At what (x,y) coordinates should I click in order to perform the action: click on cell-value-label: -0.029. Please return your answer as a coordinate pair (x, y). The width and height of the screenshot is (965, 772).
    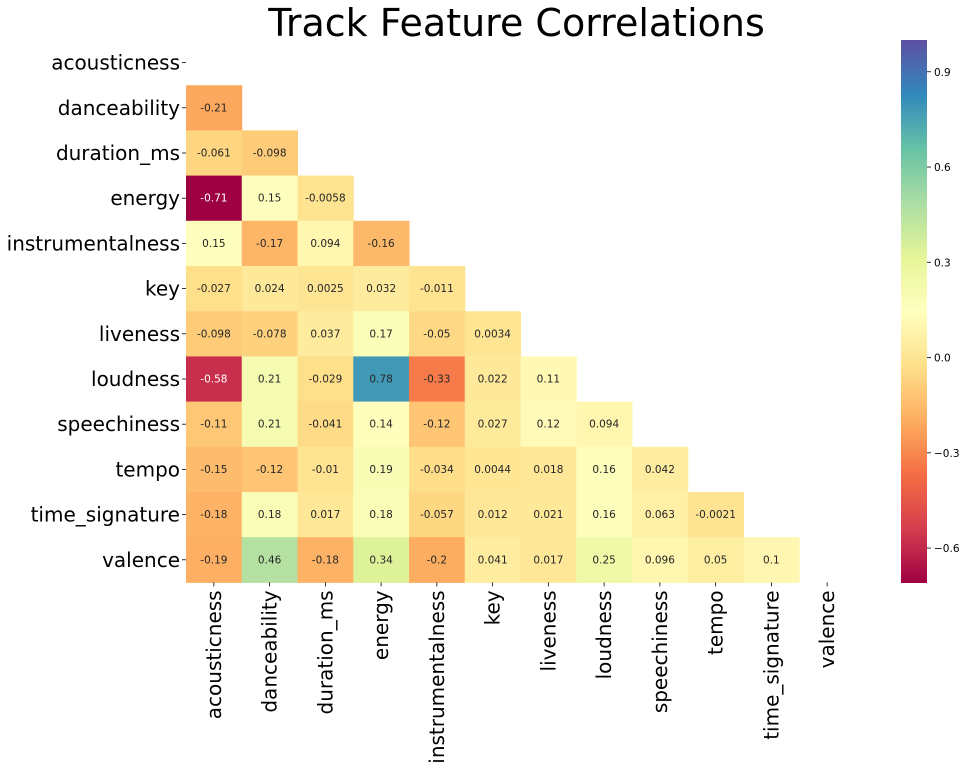
    Looking at the image, I should click on (325, 380).